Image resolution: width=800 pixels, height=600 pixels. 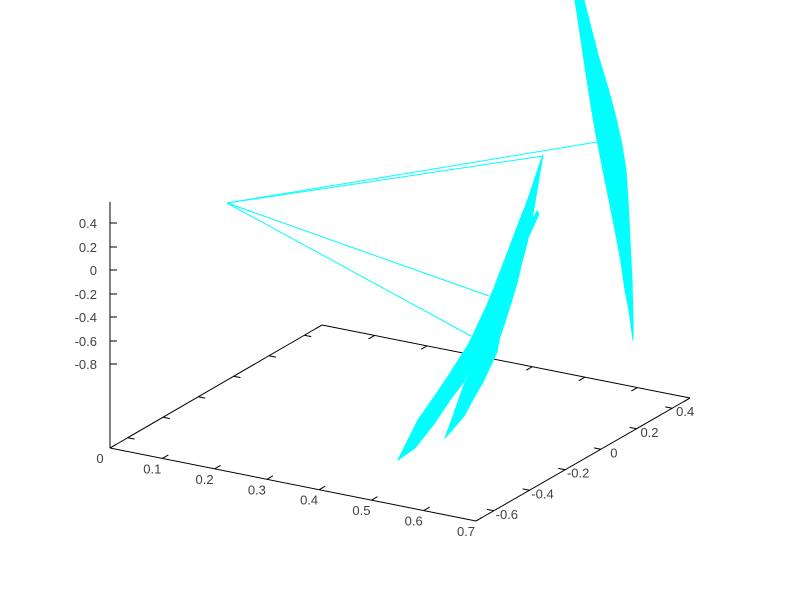 What do you see at coordinates (205, 479) in the screenshot?
I see `x-tick-label: 0.2` at bounding box center [205, 479].